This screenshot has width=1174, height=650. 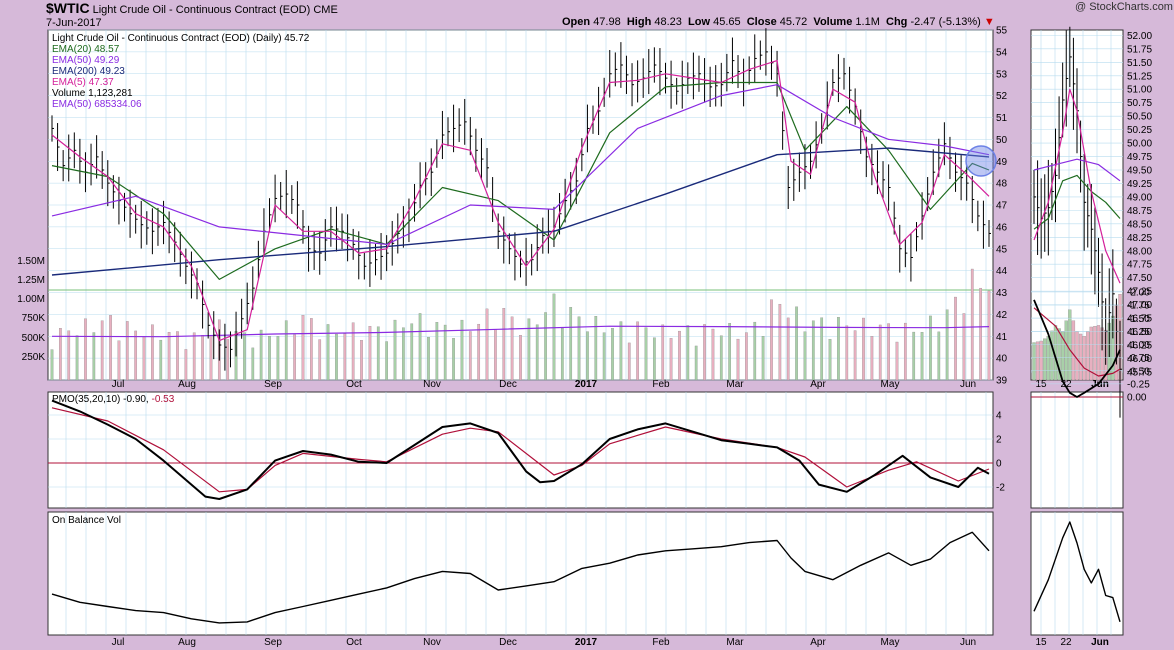 What do you see at coordinates (354, 384) in the screenshot?
I see `x-tick-label: Oct` at bounding box center [354, 384].